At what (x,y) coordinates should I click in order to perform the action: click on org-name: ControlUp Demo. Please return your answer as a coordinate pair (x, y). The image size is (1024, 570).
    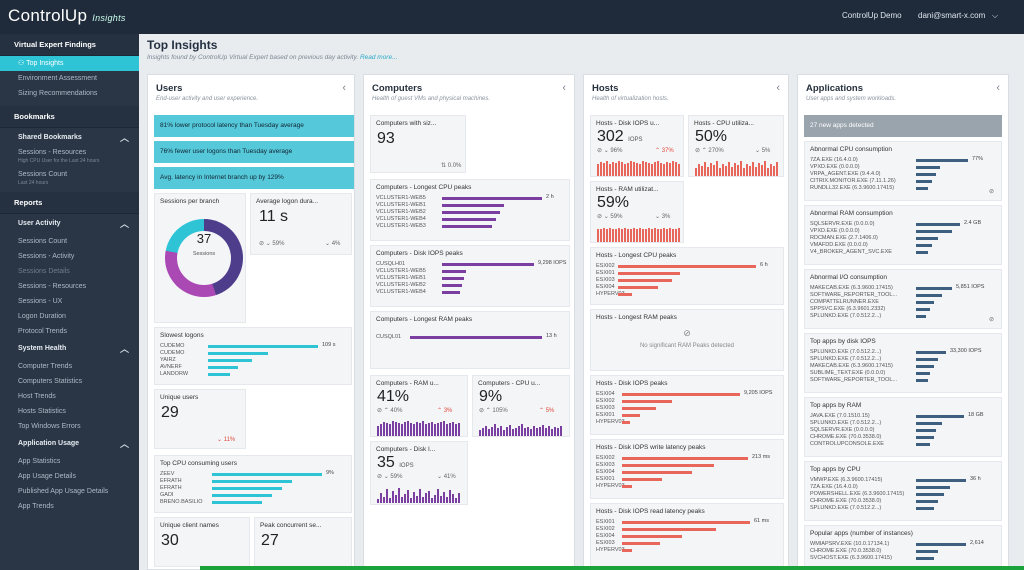
    Looking at the image, I should click on (872, 15).